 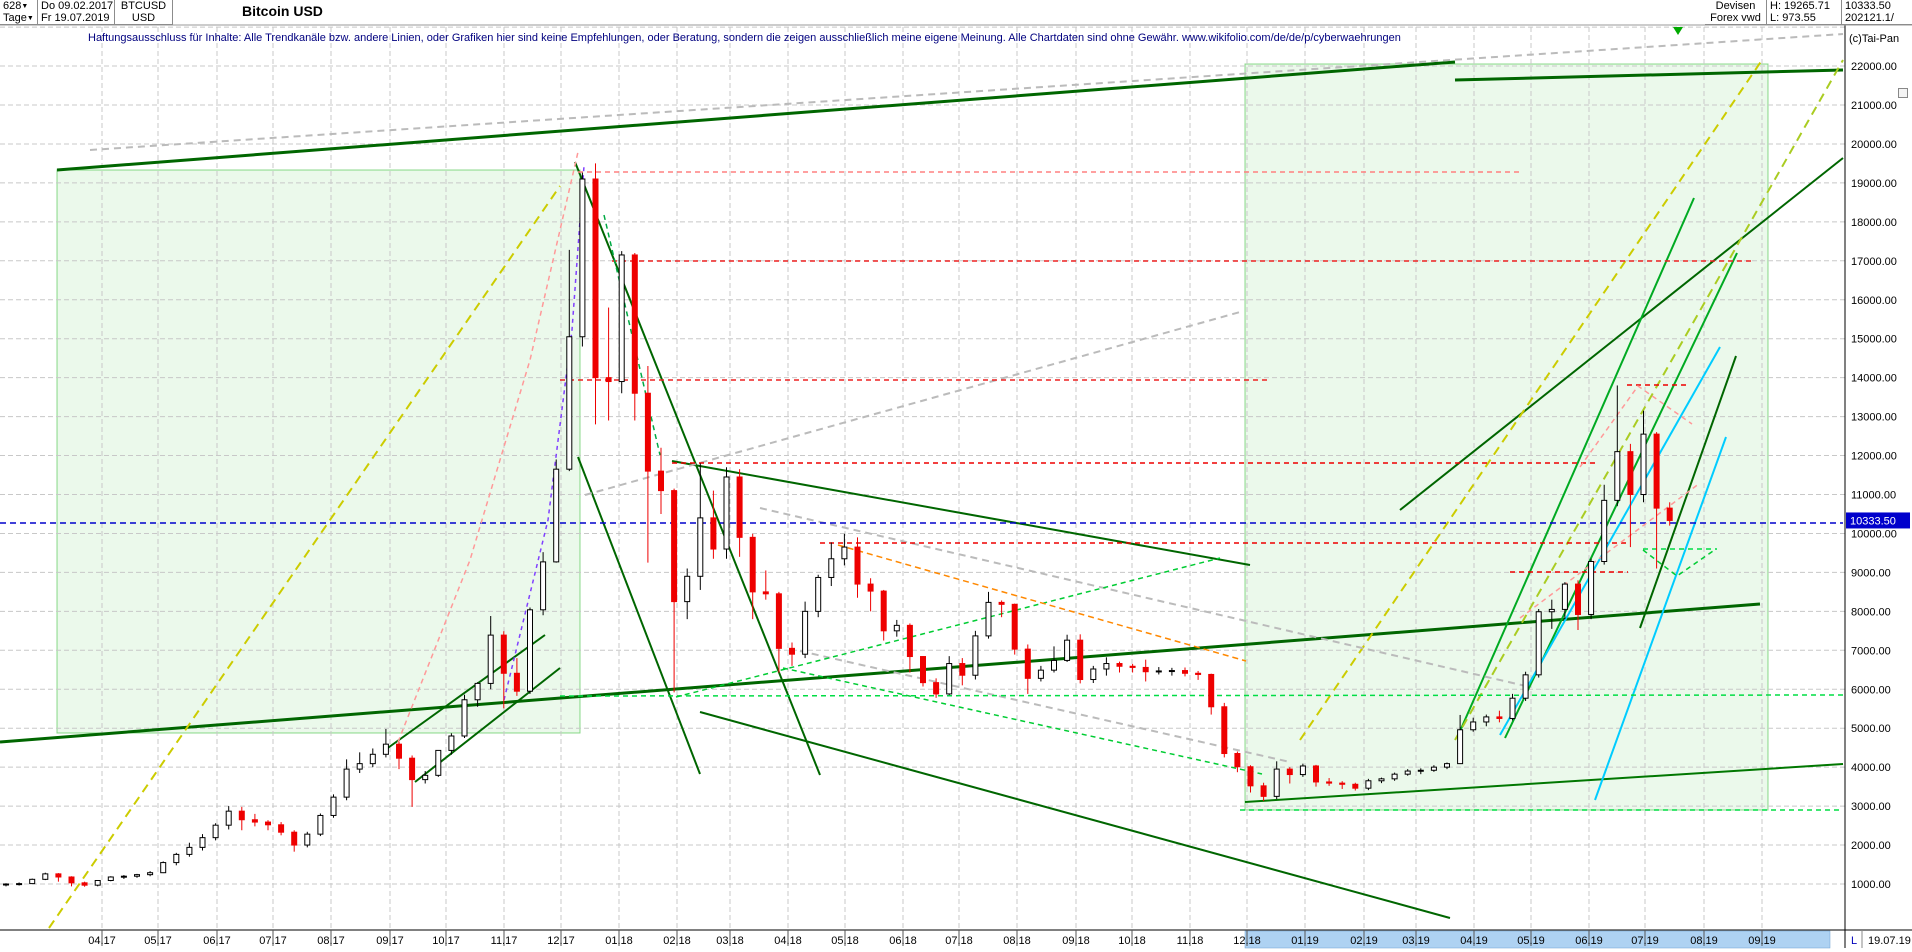 I want to click on page-title: Bitcoin USD, so click(x=282, y=11).